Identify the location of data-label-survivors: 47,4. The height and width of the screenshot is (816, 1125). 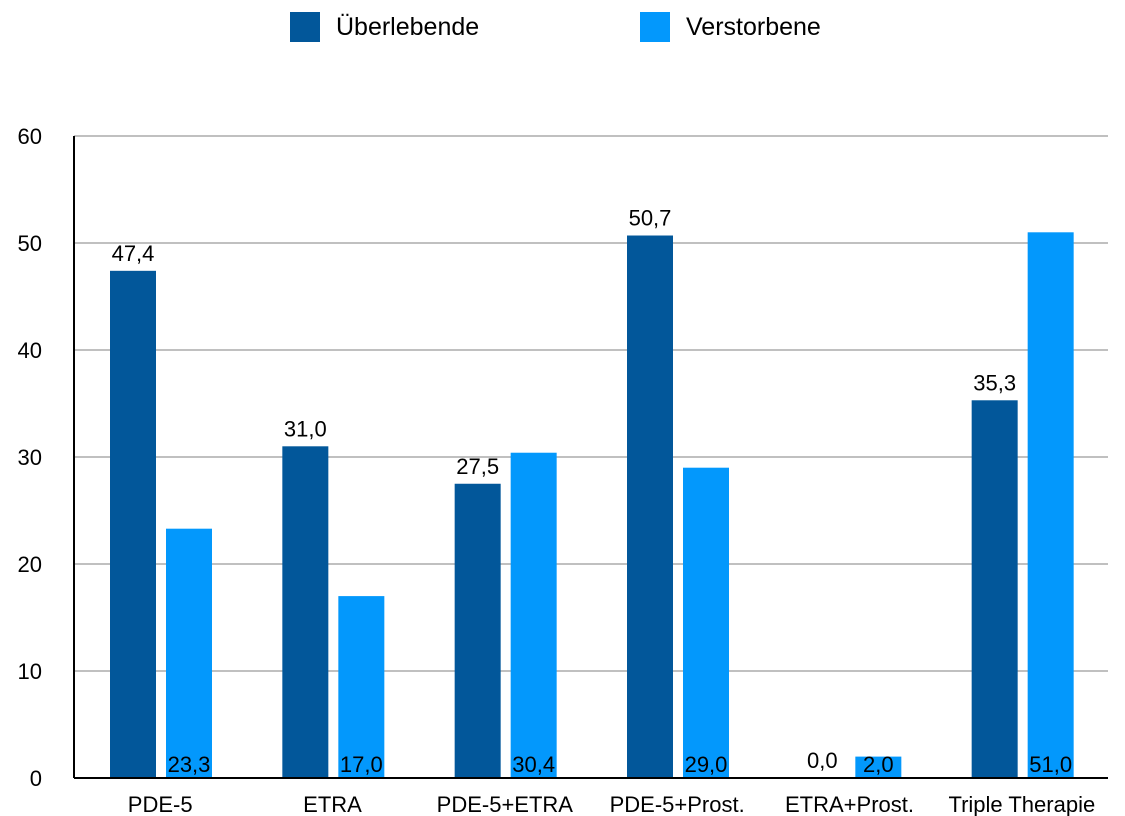
(133, 253).